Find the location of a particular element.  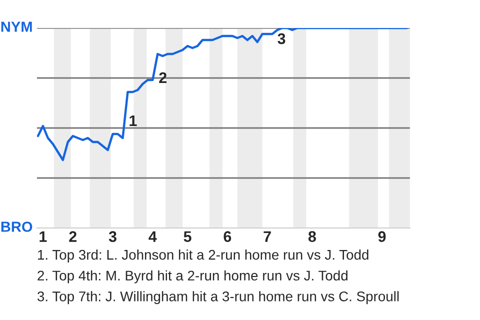

text: 1. Top 3rd: L. Johnson hit a 2-run home run vs J. Todd is located at coordinates (203, 256).